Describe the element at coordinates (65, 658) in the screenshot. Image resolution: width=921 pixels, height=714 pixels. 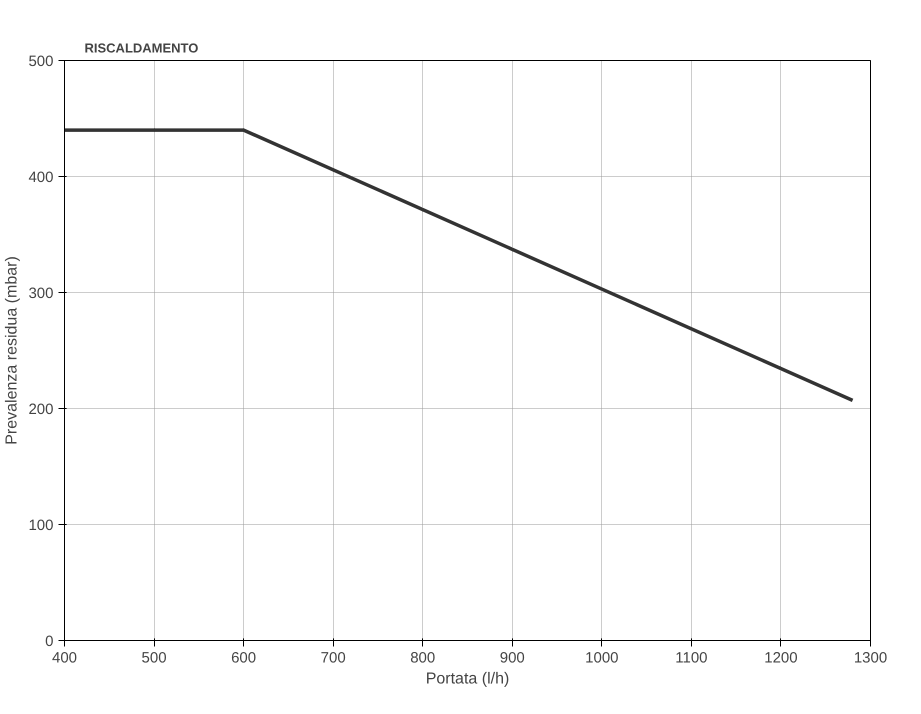
I see `x-tick-label: 400` at that location.